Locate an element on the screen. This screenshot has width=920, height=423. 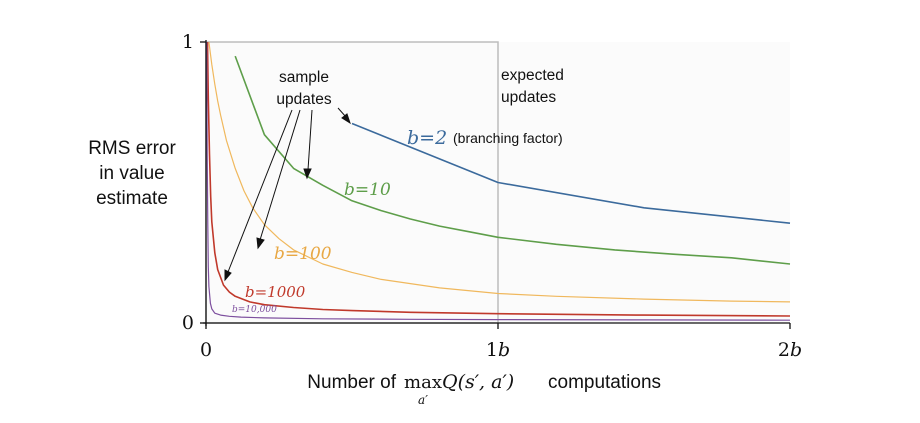
x-tick-label-2: 2b is located at coordinates (790, 350).